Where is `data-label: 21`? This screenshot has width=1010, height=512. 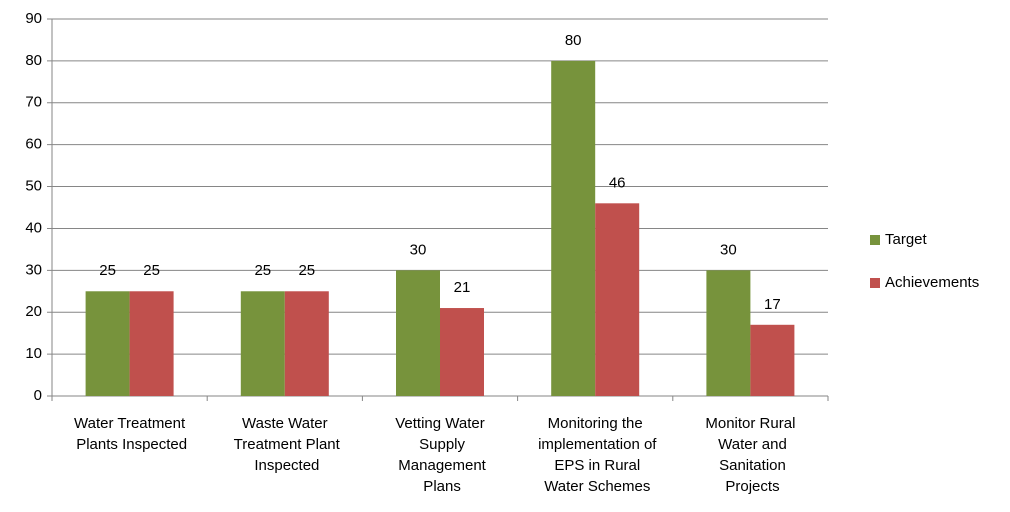
data-label: 21 is located at coordinates (462, 287).